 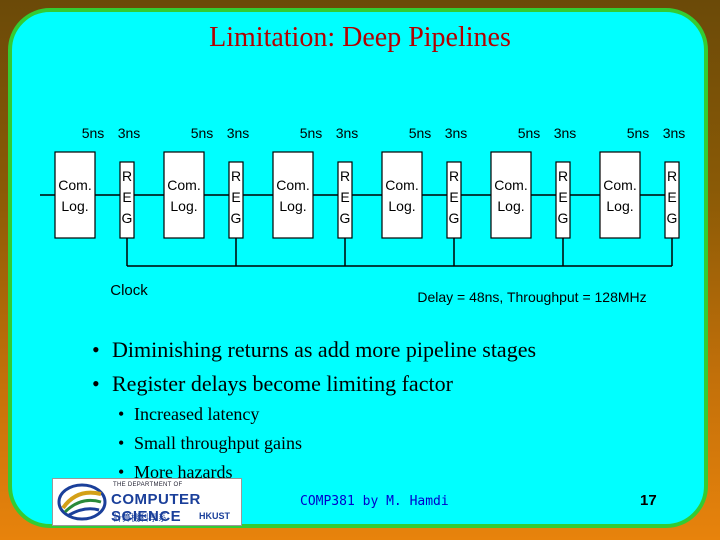 I want to click on clock-label: Clock, so click(x=129, y=290).